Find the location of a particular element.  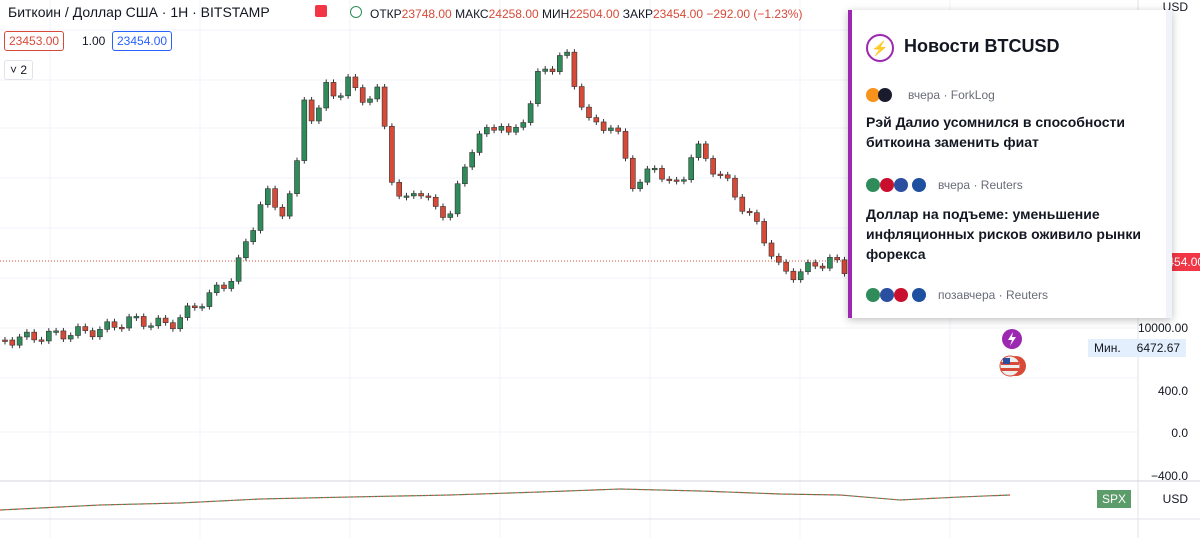

sell-button: 23453.00 is located at coordinates (34, 41).